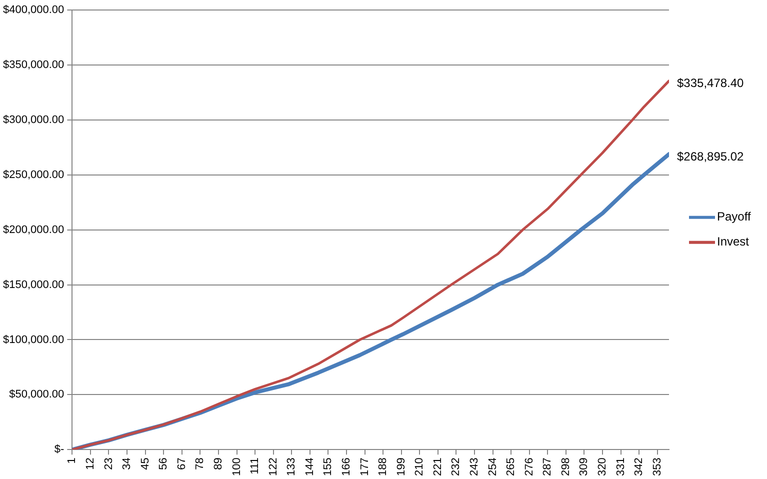 The height and width of the screenshot is (479, 767). What do you see at coordinates (710, 83) in the screenshot?
I see `data-label: $335,478.40` at bounding box center [710, 83].